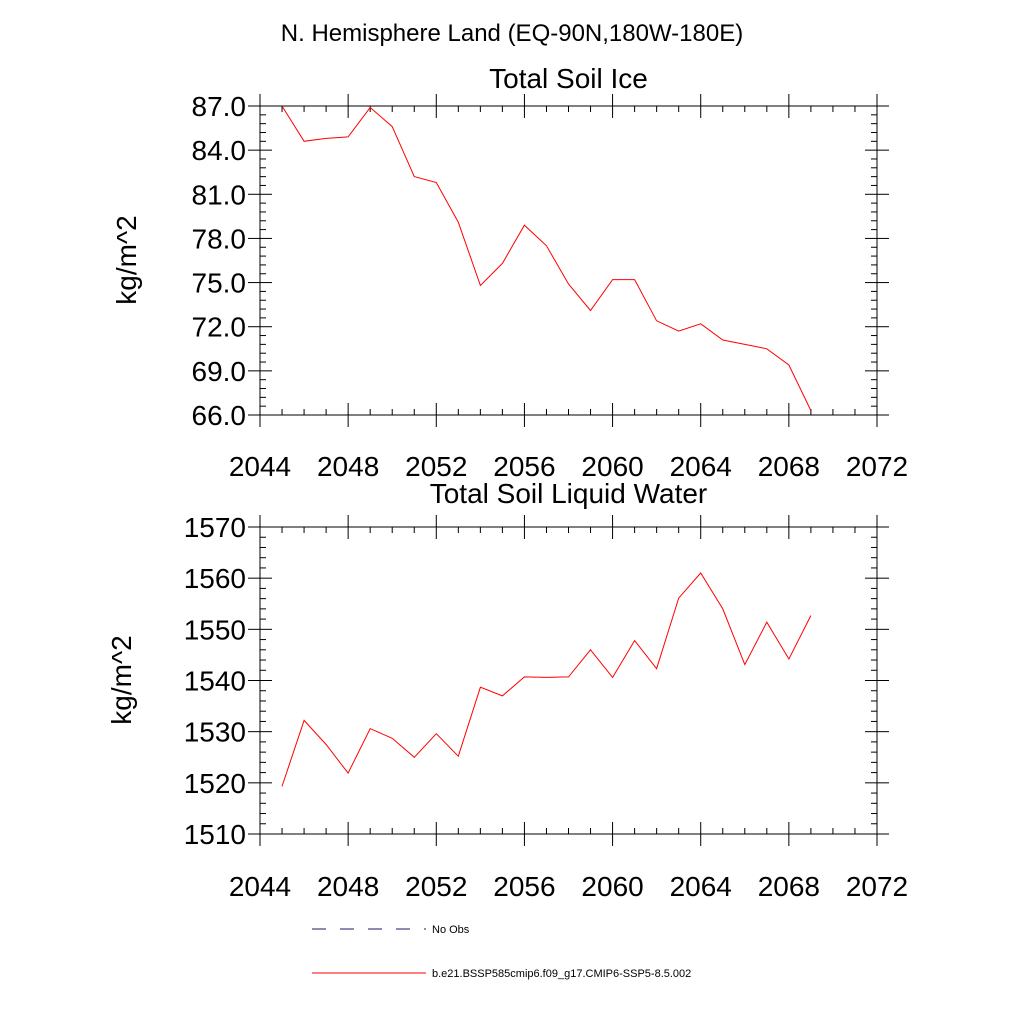 The image size is (1024, 1024). Describe the element at coordinates (215, 783) in the screenshot. I see `y-tick-label: 1520` at that location.